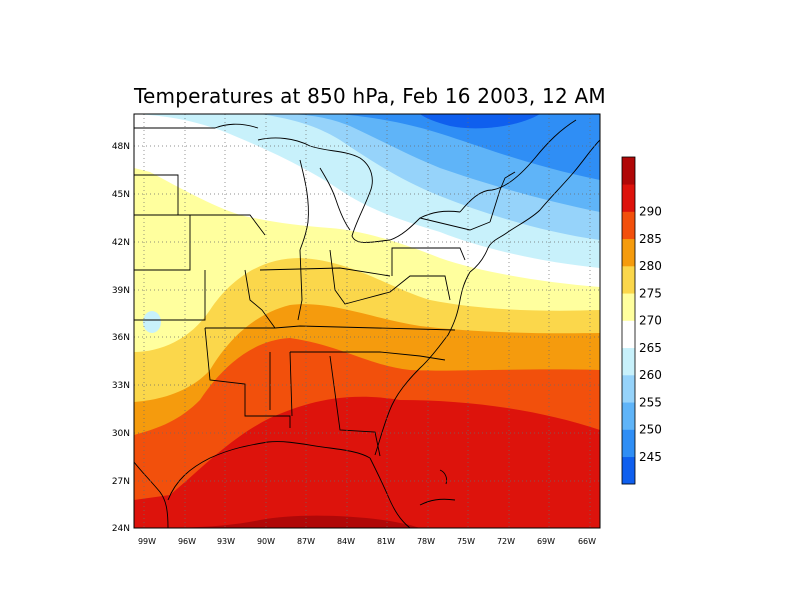 The image size is (800, 600). I want to click on warm-patch-west, so click(140, 196).